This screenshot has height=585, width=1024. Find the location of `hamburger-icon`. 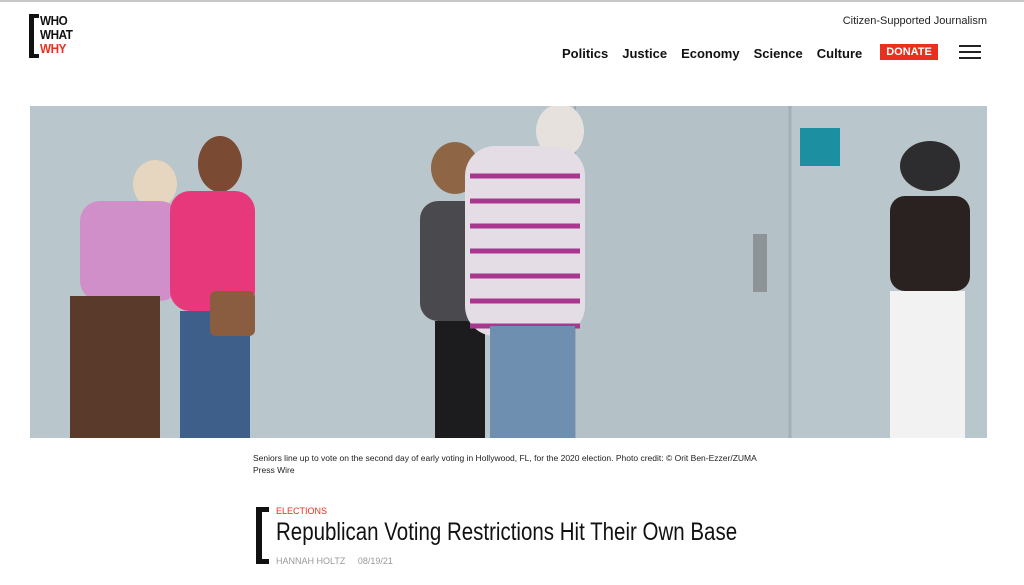

hamburger-icon is located at coordinates (970, 52).